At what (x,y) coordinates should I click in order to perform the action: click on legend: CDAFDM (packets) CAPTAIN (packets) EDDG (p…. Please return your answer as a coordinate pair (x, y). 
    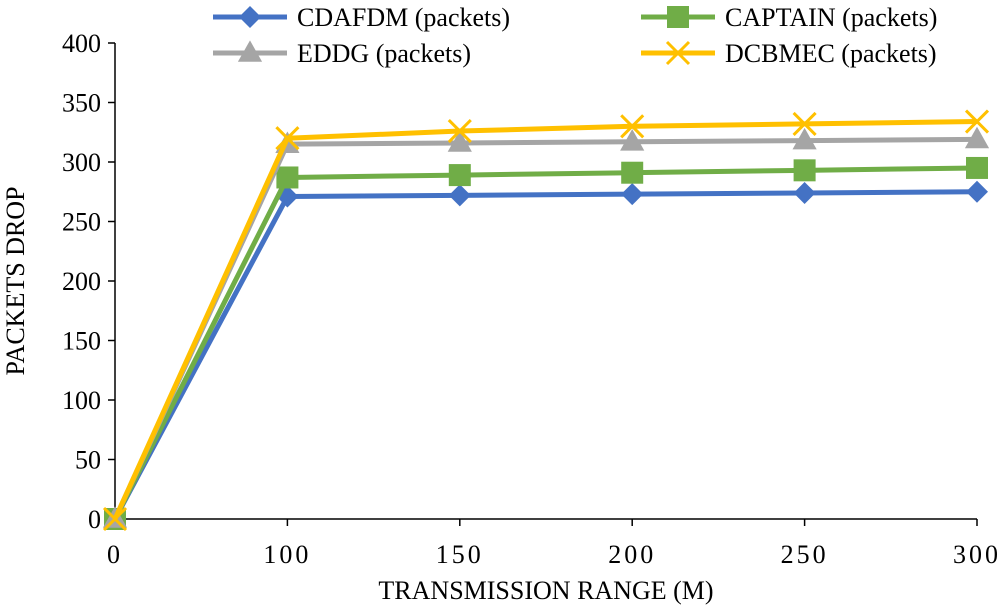
    Looking at the image, I should click on (575, 35).